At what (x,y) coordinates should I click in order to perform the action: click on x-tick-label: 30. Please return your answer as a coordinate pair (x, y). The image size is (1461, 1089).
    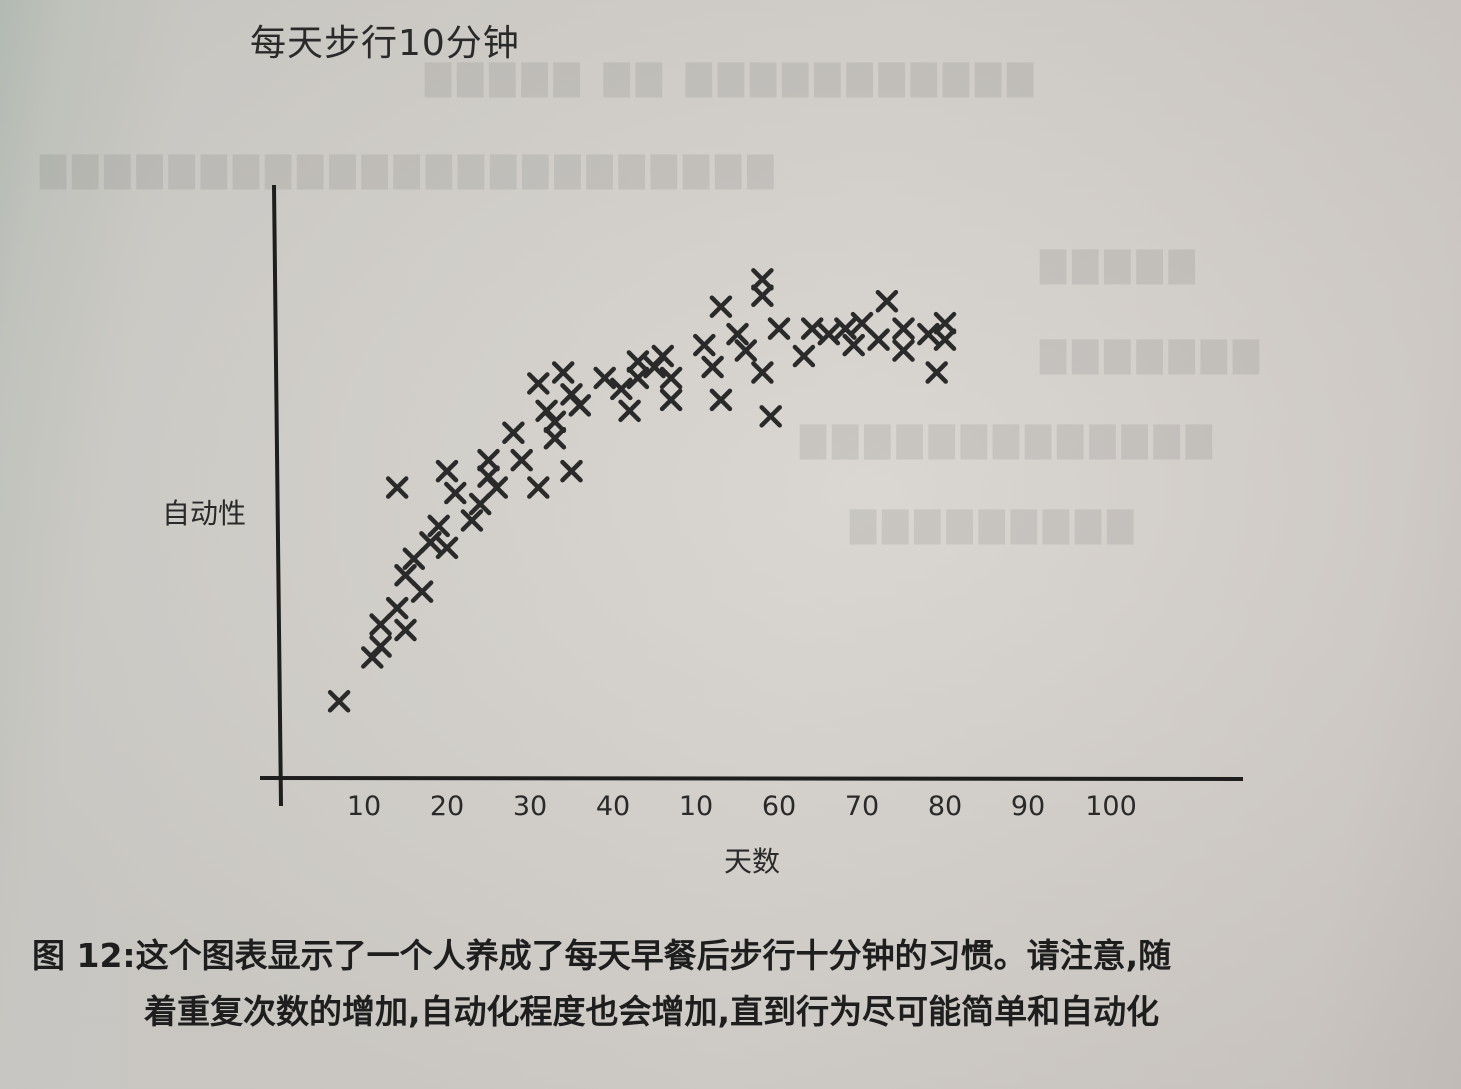
    Looking at the image, I should click on (530, 806).